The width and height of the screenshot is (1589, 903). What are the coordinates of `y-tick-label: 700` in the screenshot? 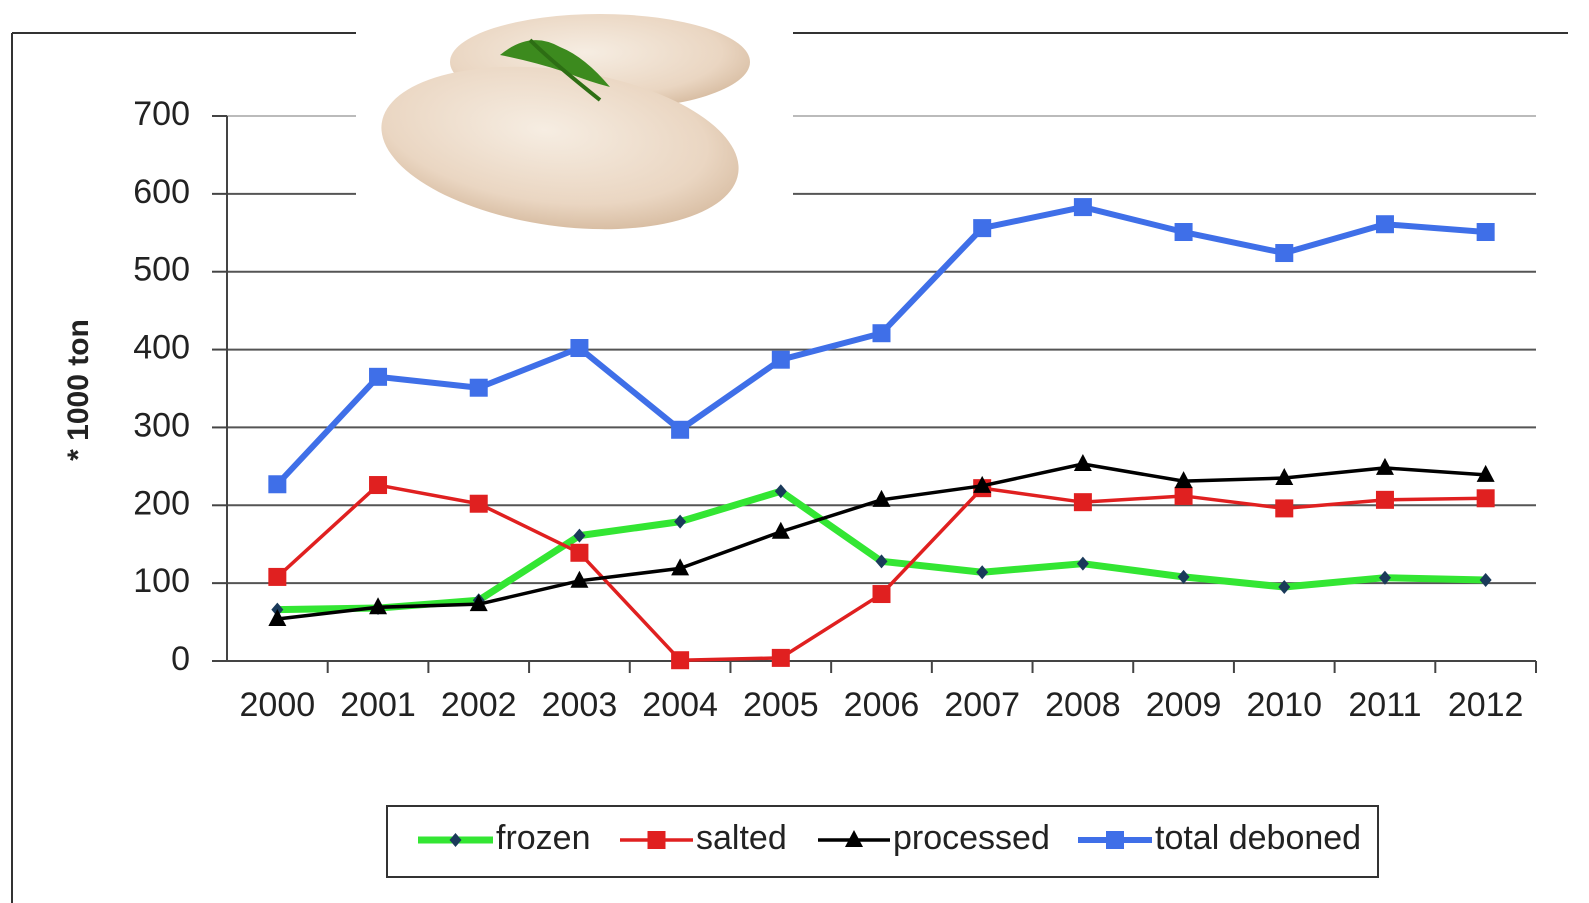 It's located at (161, 114).